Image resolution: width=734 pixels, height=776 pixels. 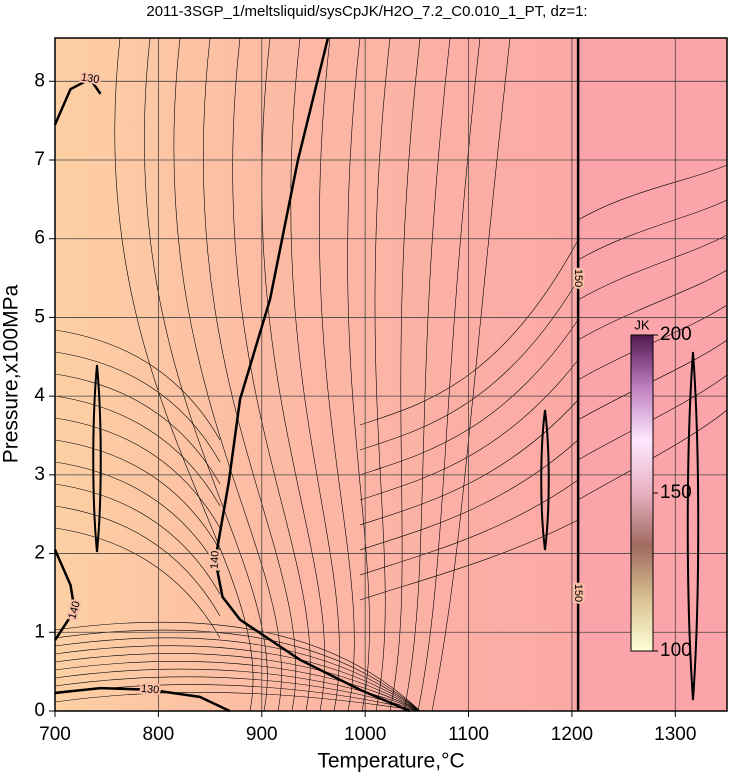 What do you see at coordinates (642, 324) in the screenshot?
I see `colorbar-label: JK` at bounding box center [642, 324].